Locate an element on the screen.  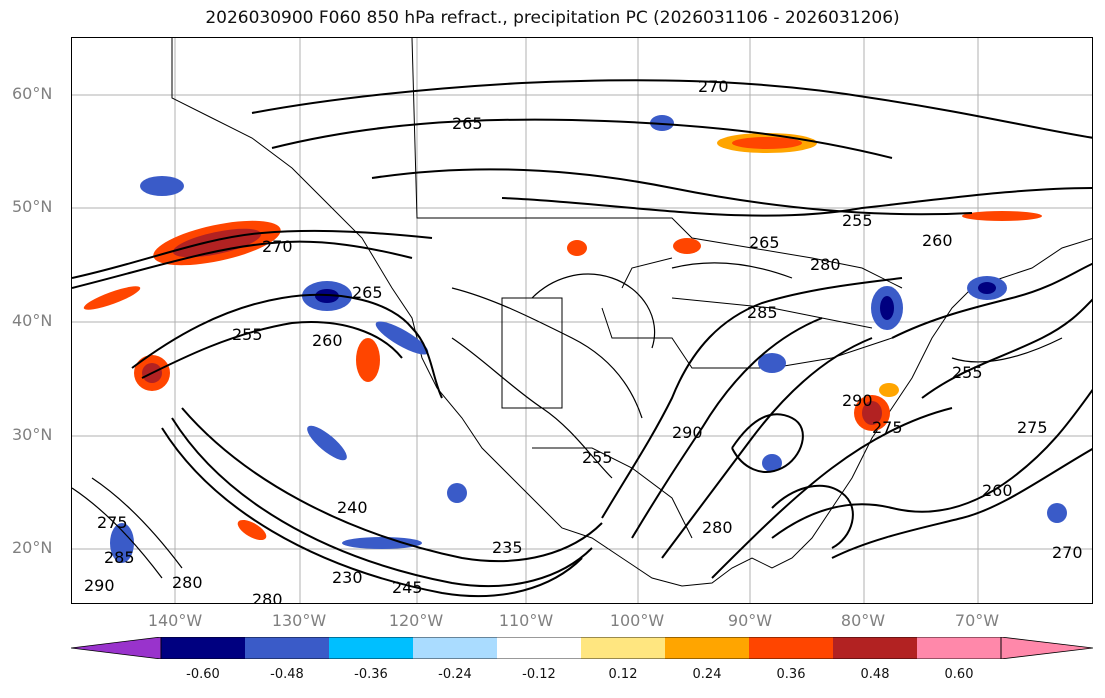
lat-label: 30°N is located at coordinates (32, 434).